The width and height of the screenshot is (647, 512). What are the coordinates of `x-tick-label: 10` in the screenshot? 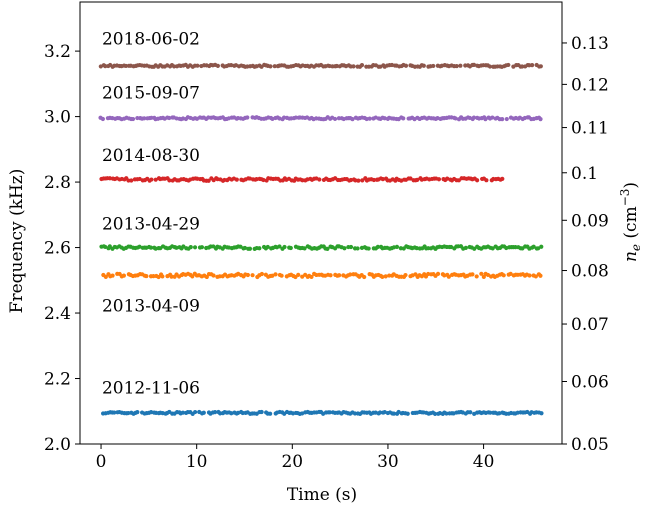 It's located at (197, 462).